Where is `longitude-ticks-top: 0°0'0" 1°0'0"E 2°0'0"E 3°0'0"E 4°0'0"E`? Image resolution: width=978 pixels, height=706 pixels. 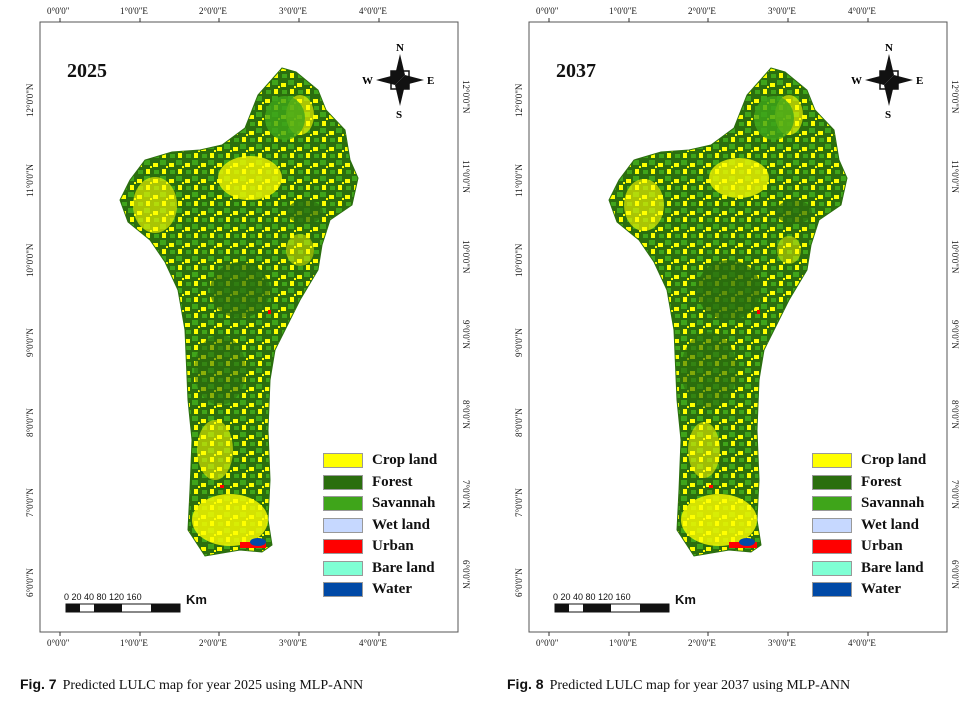 longitude-ticks-top: 0°0'0" 1°0'0"E 2°0'0"E 3°0'0"E 4°0'0"E is located at coordinates (706, 14).